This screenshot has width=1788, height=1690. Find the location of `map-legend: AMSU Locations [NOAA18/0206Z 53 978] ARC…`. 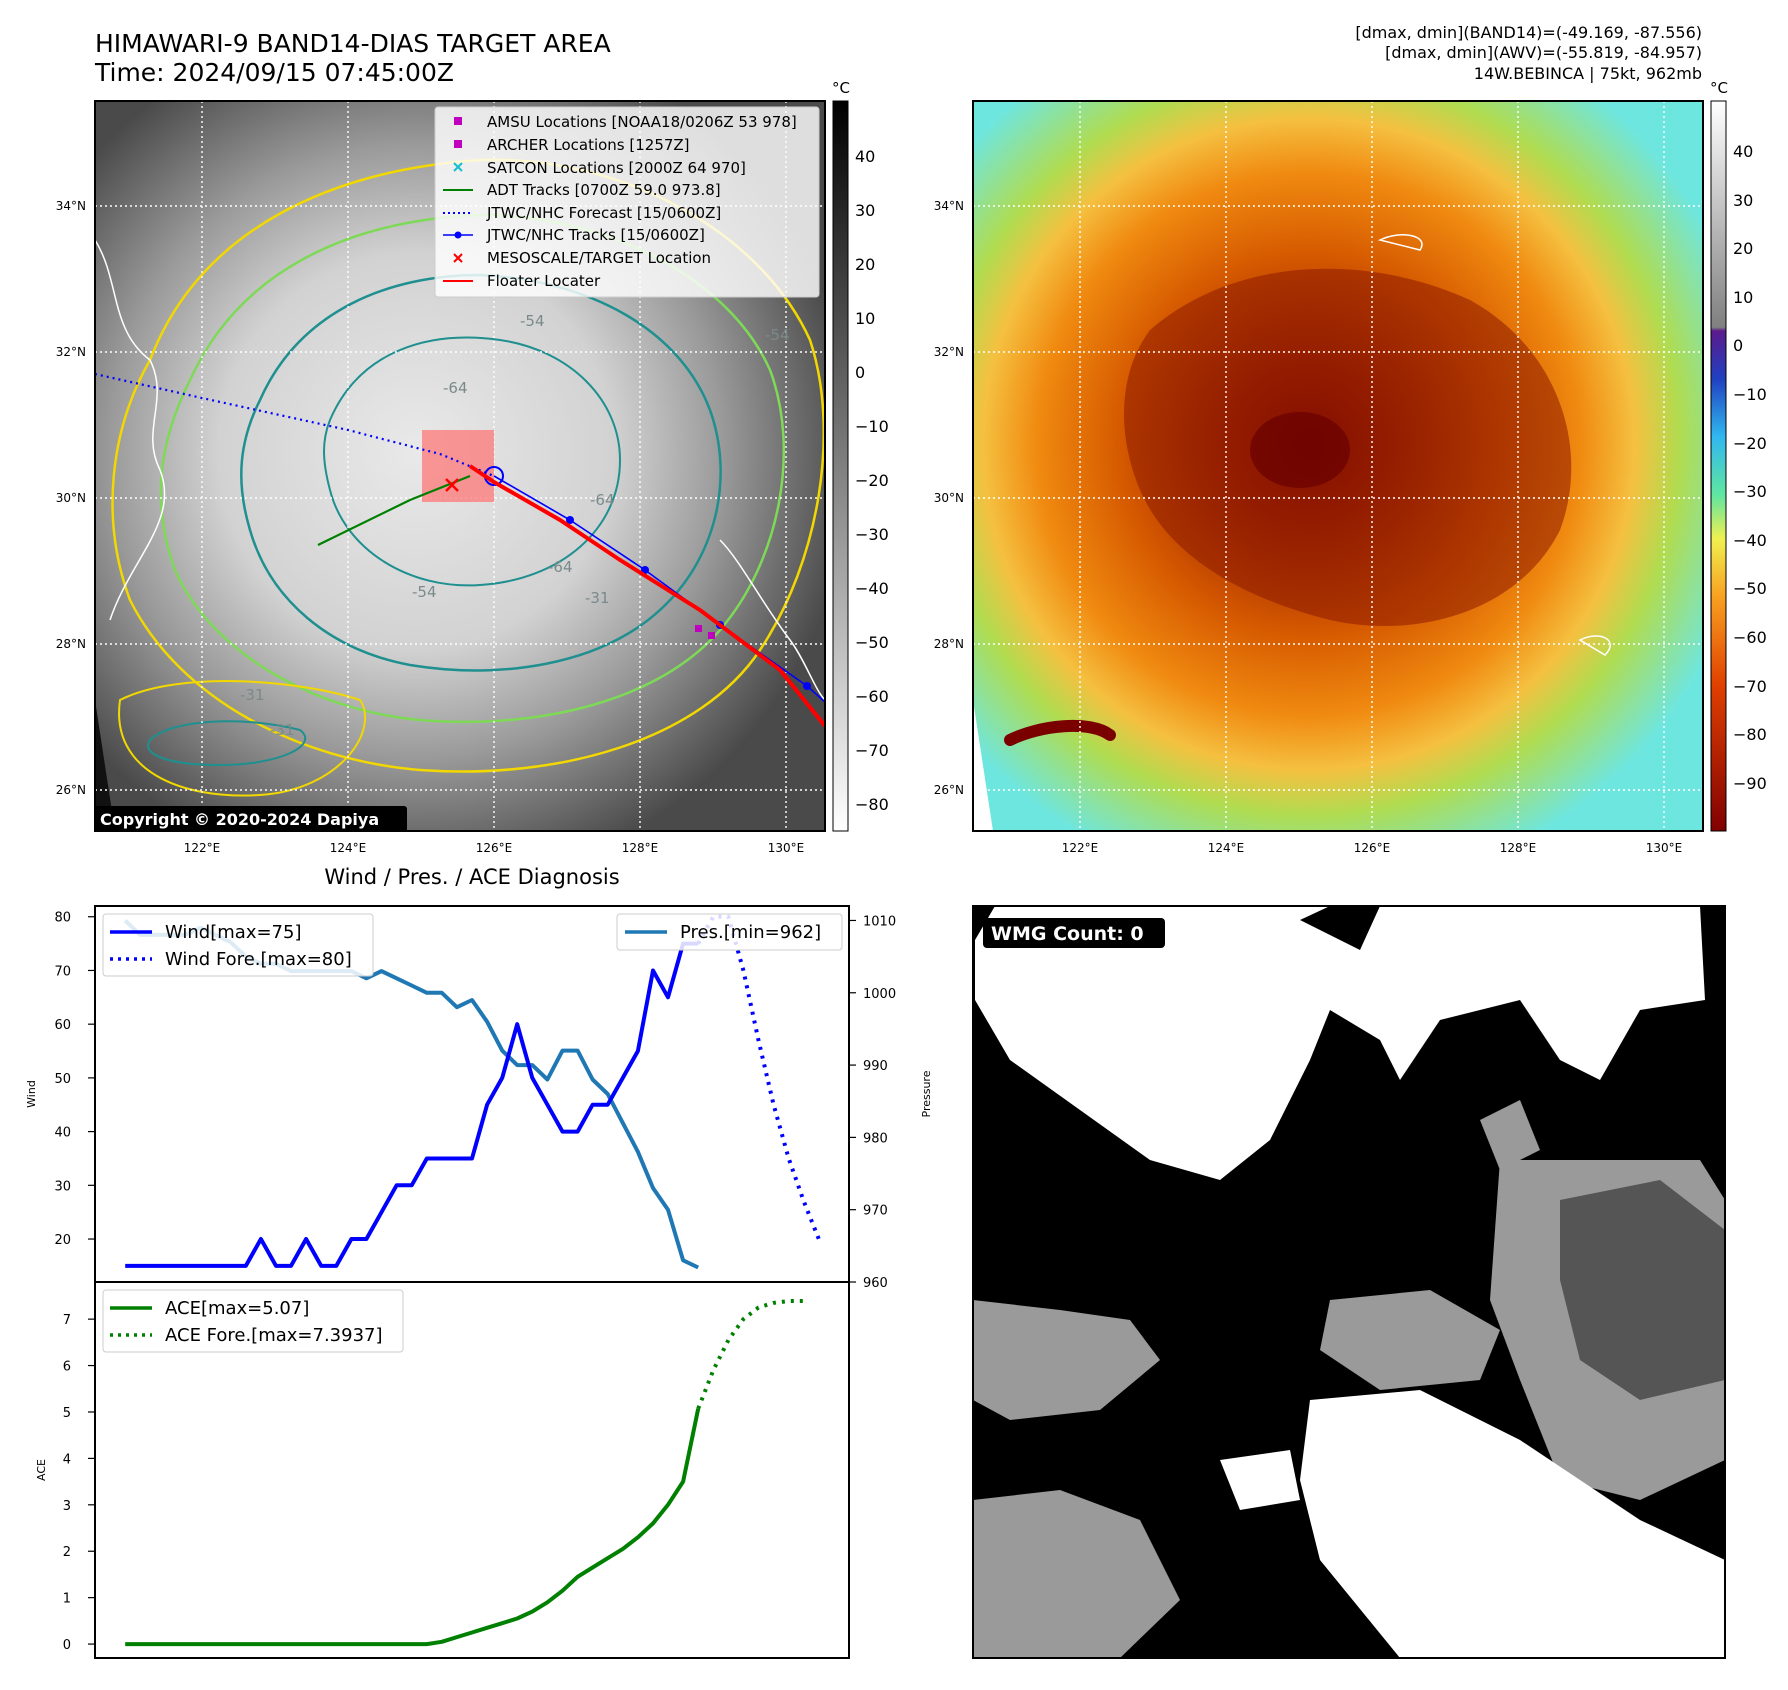

map-legend: AMSU Locations [NOAA18/0206Z 53 978] ARC… is located at coordinates (627, 202).